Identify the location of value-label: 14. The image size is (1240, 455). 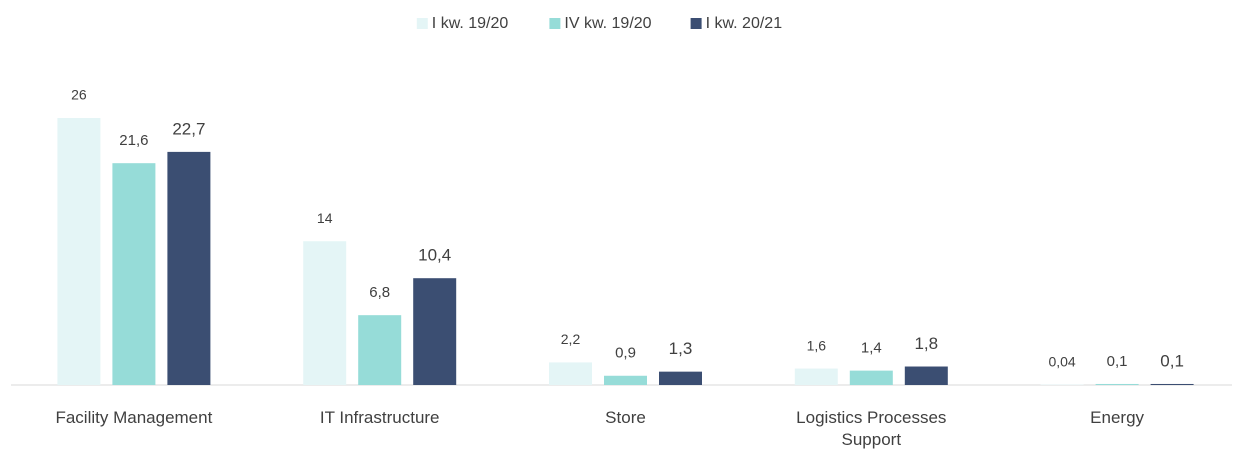
(325, 218).